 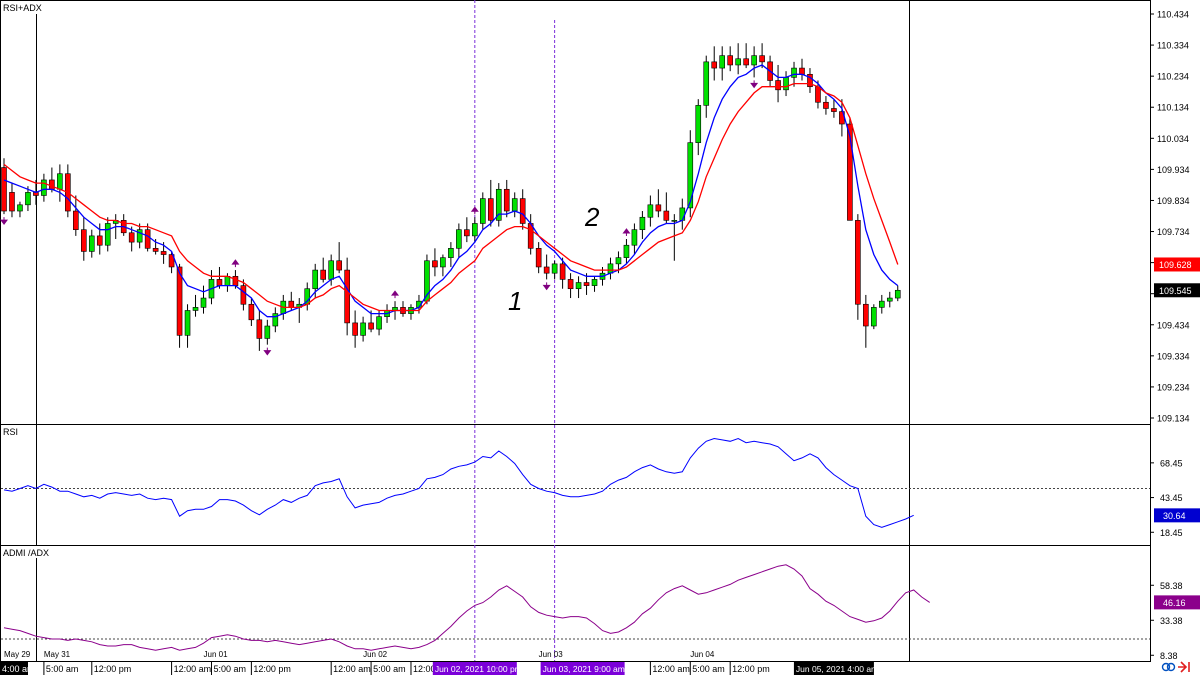 What do you see at coordinates (1168, 667) in the screenshot?
I see `link-icon` at bounding box center [1168, 667].